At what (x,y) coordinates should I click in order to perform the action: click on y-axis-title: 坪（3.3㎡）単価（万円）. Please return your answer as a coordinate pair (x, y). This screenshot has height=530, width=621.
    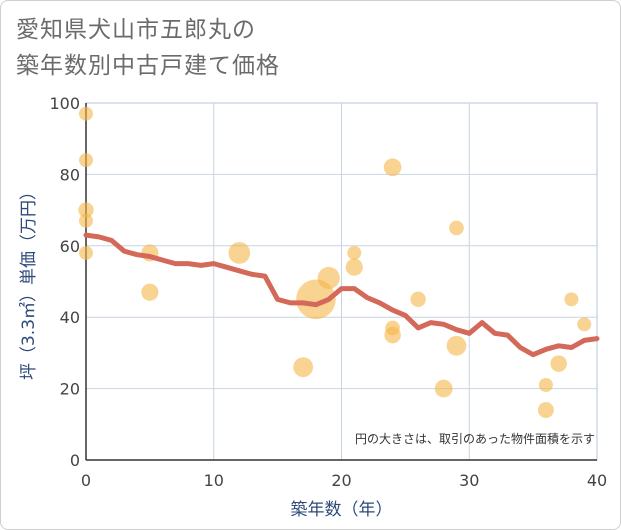
    Looking at the image, I should click on (29, 281).